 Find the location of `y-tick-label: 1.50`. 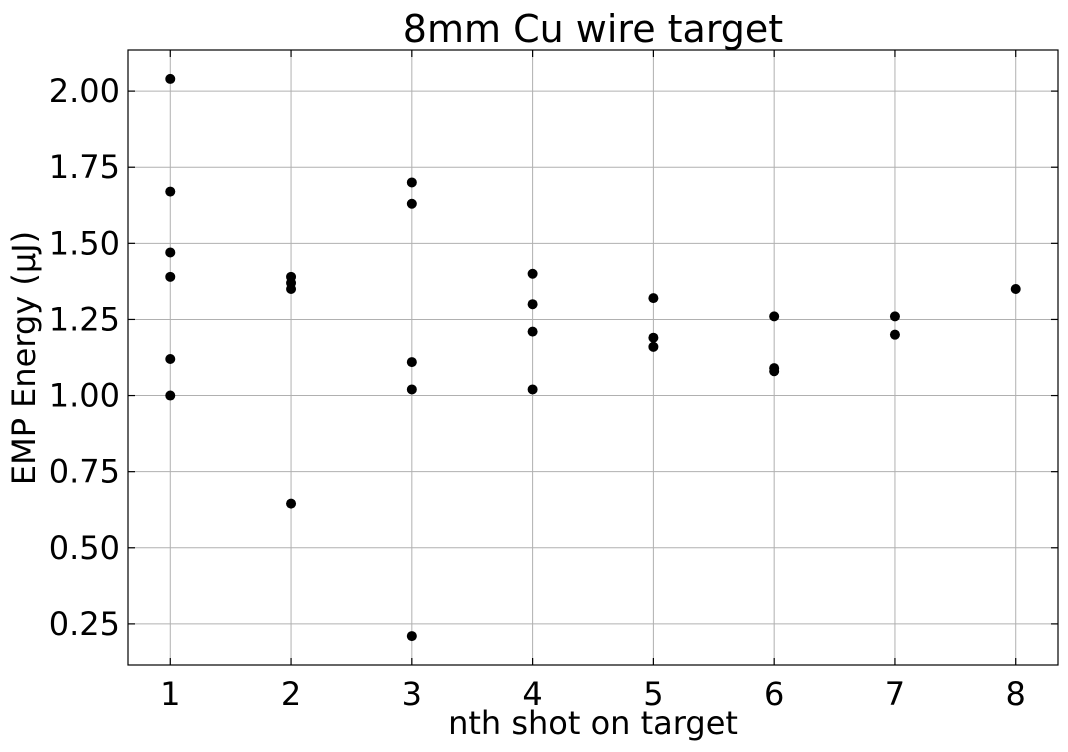

y-tick-label: 1.50 is located at coordinates (84, 243).